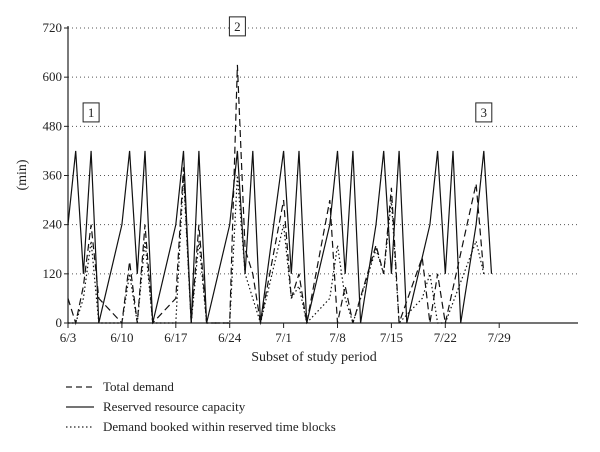 The width and height of the screenshot is (600, 452). What do you see at coordinates (53, 27) in the screenshot?
I see `y-tick-label: 720` at bounding box center [53, 27].